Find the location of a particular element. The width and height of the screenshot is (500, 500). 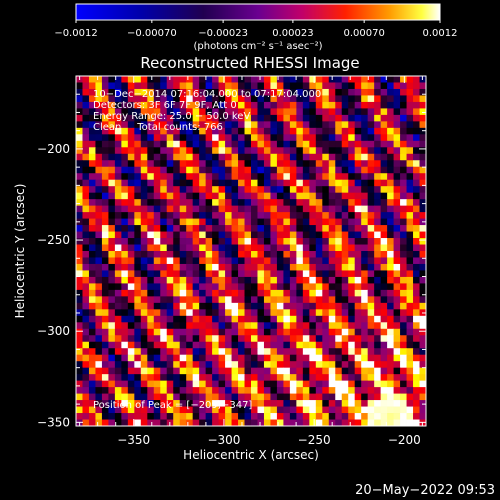

annotation-time-range: 10−Dec−2014 07:16:04.000 to 07:17:04.000 is located at coordinates (207, 94).